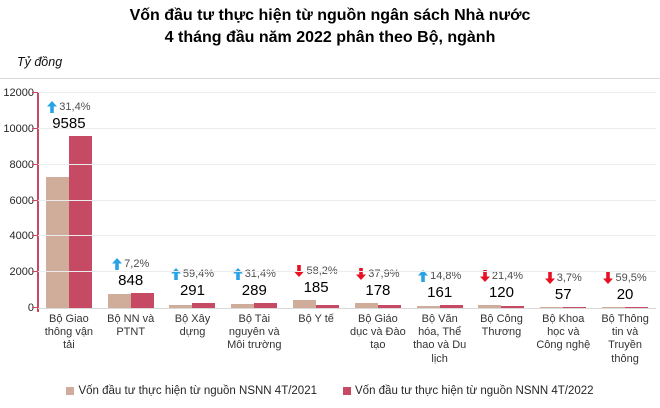 The width and height of the screenshot is (660, 408). I want to click on value-label: 20, so click(625, 294).